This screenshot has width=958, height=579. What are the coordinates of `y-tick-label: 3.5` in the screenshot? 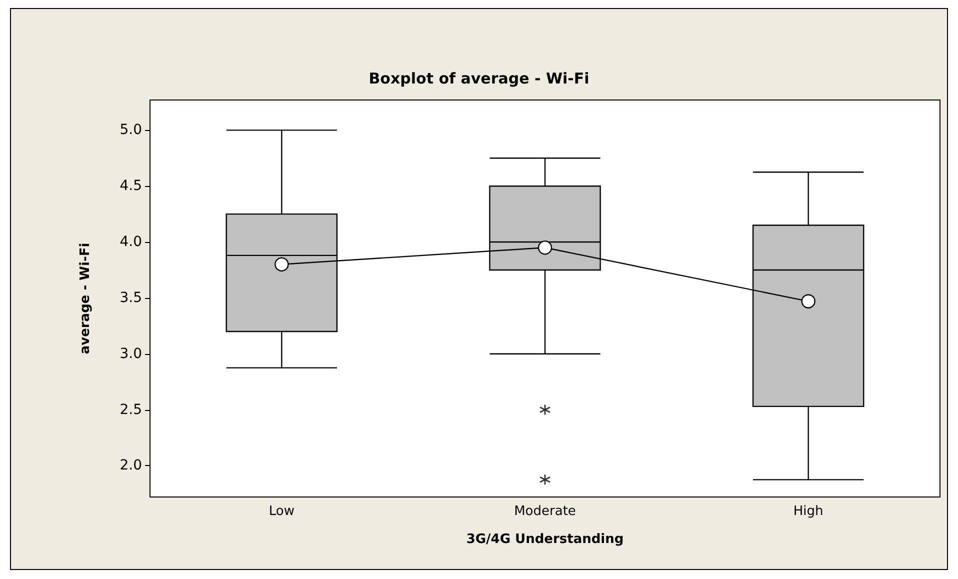 It's located at (131, 298).